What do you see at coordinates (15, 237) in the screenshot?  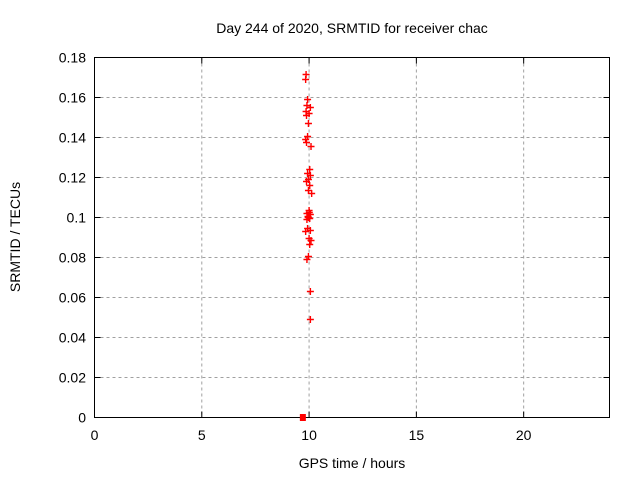 I see `y-axis-label: SRMTID / TECUs` at bounding box center [15, 237].